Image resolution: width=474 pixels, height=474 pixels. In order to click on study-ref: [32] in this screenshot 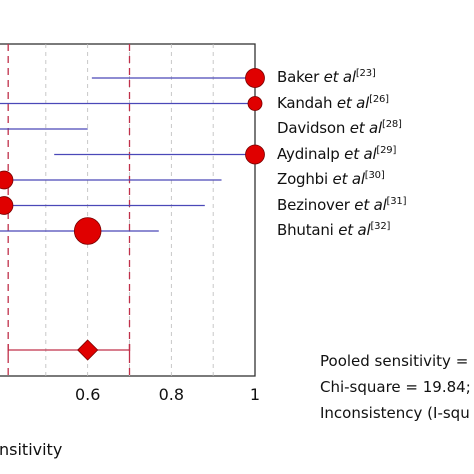, I will do `click(380, 226)`.